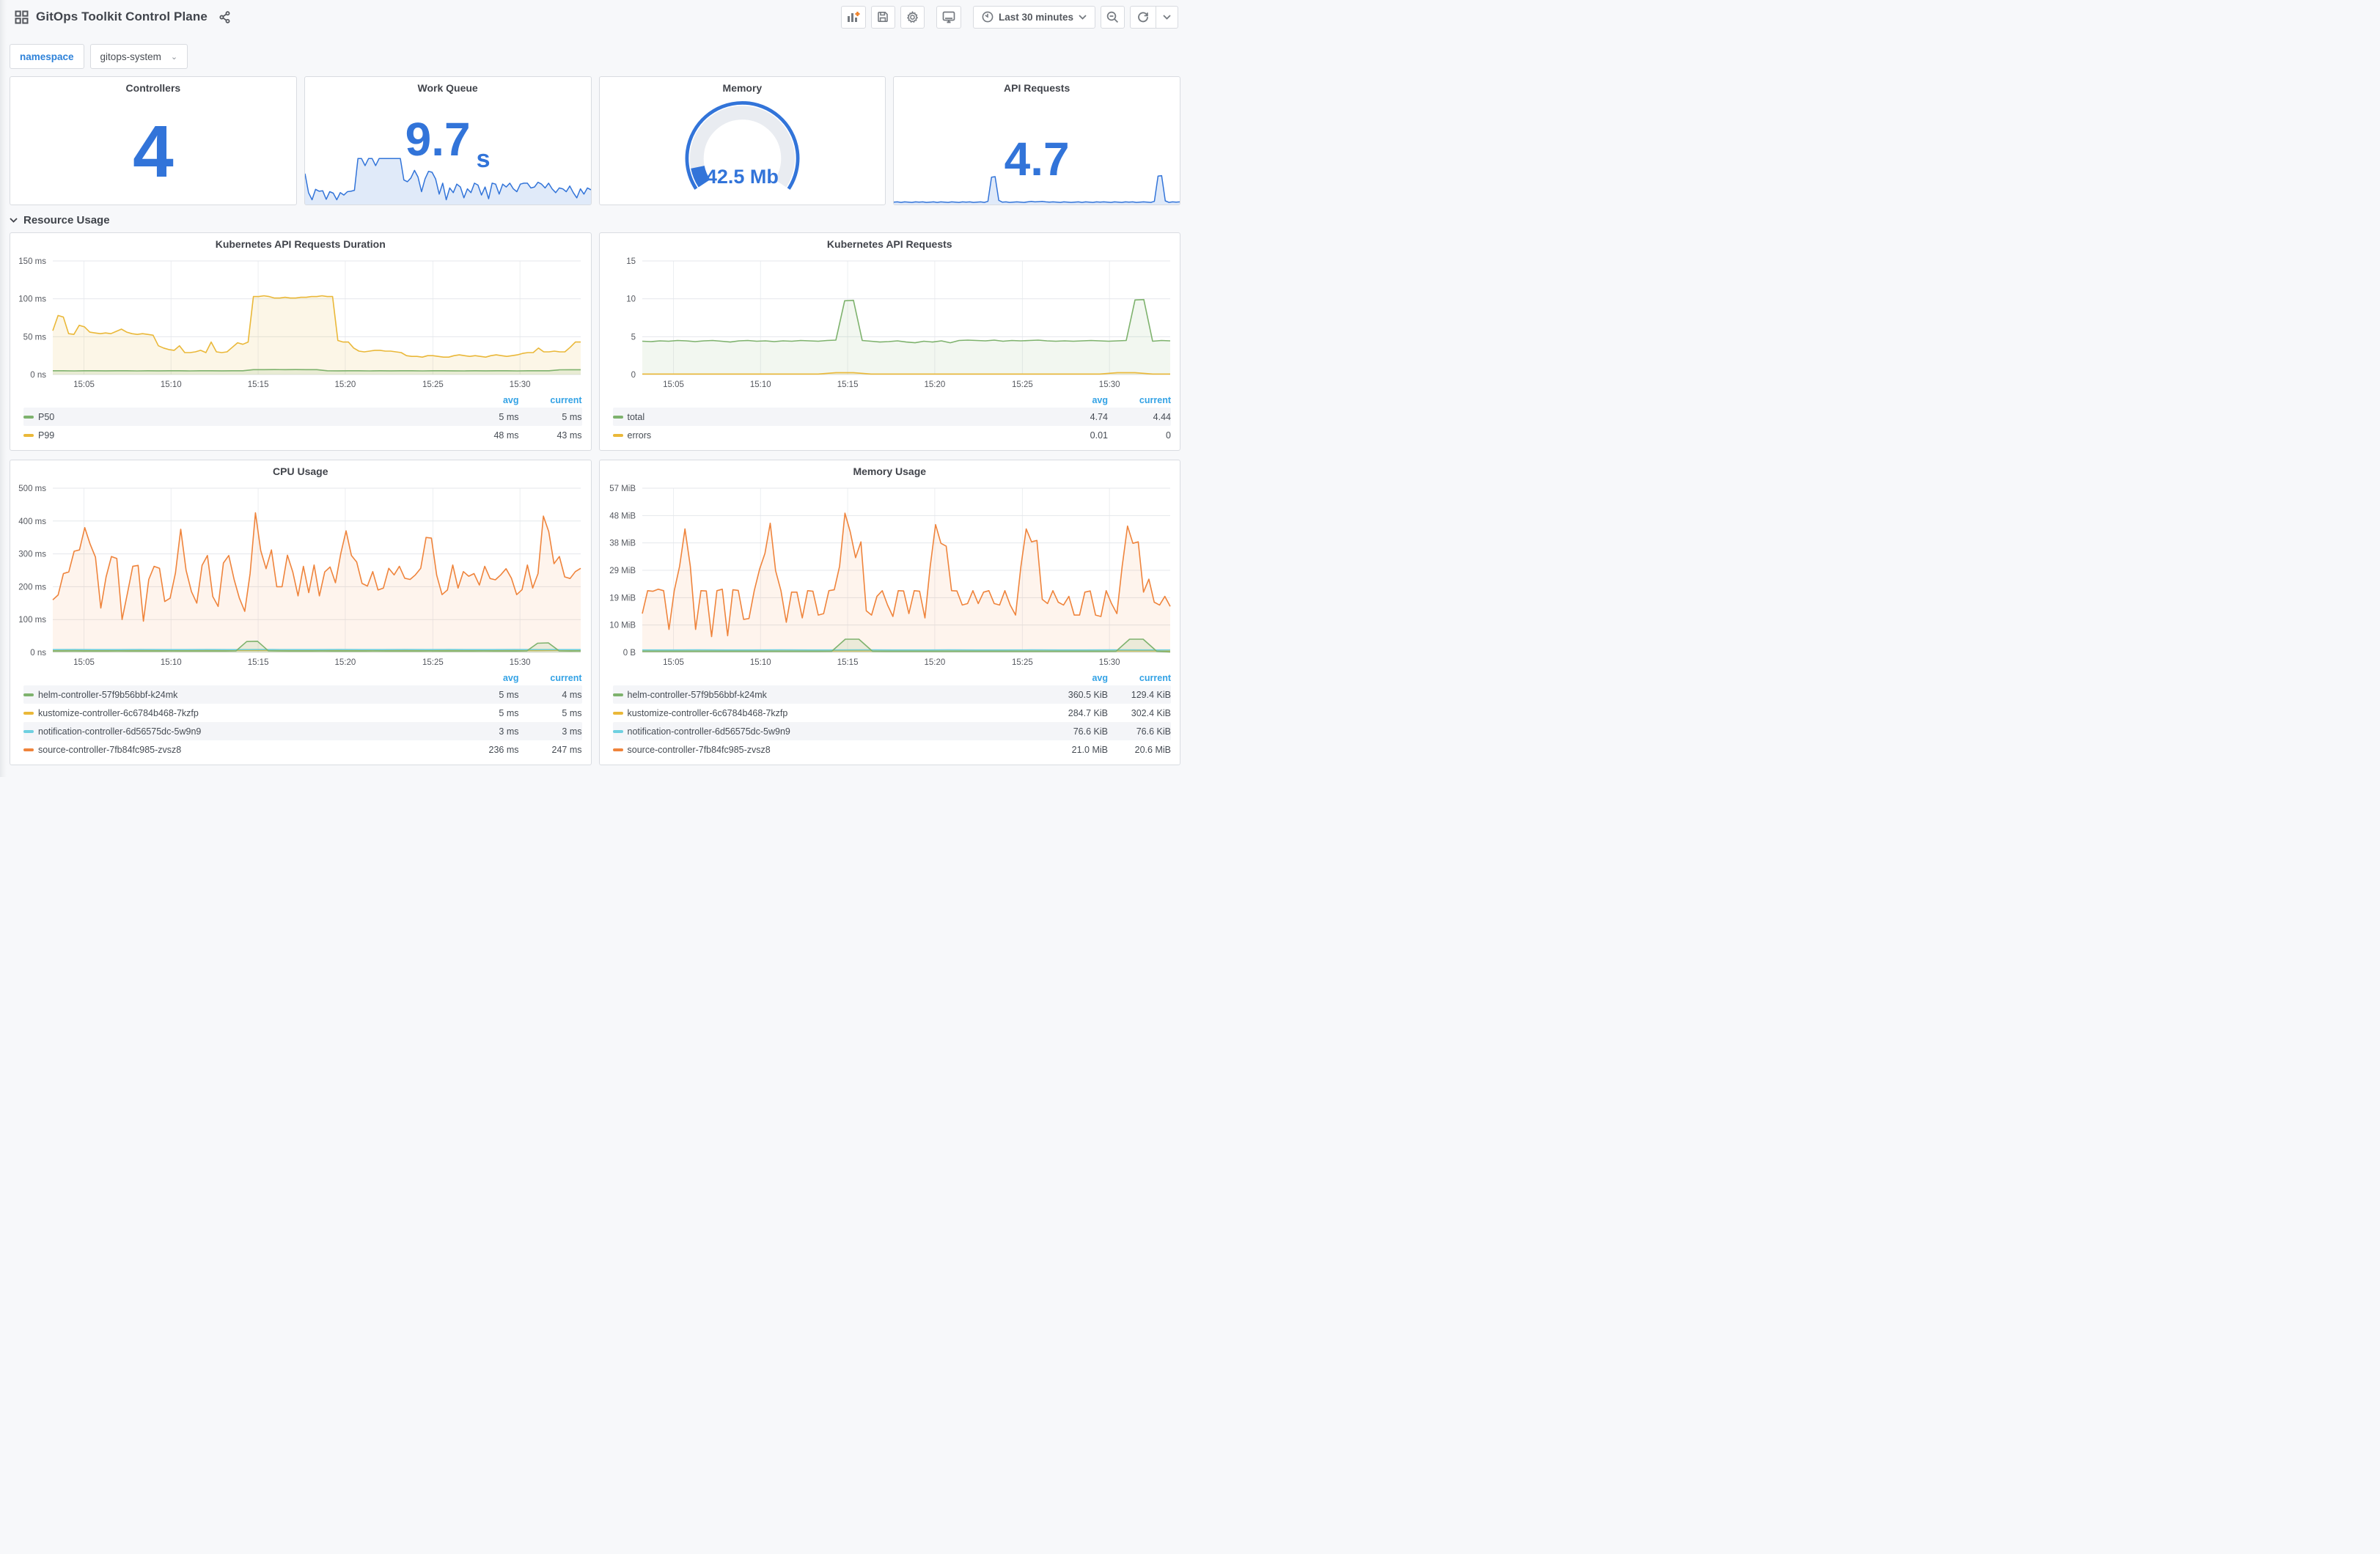 This screenshot has width=2380, height=1554. I want to click on series-current: 4 ms, so click(572, 694).